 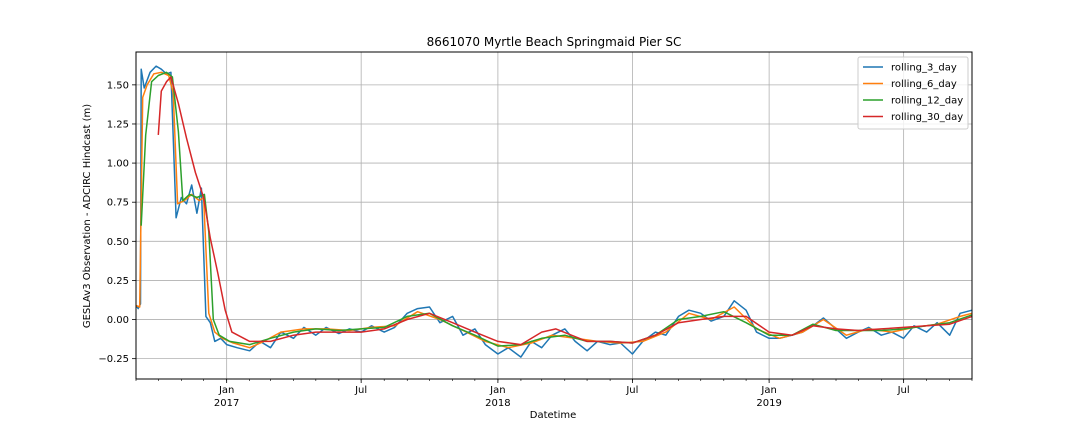 What do you see at coordinates (553, 415) in the screenshot?
I see `x-axis-title: Datetime` at bounding box center [553, 415].